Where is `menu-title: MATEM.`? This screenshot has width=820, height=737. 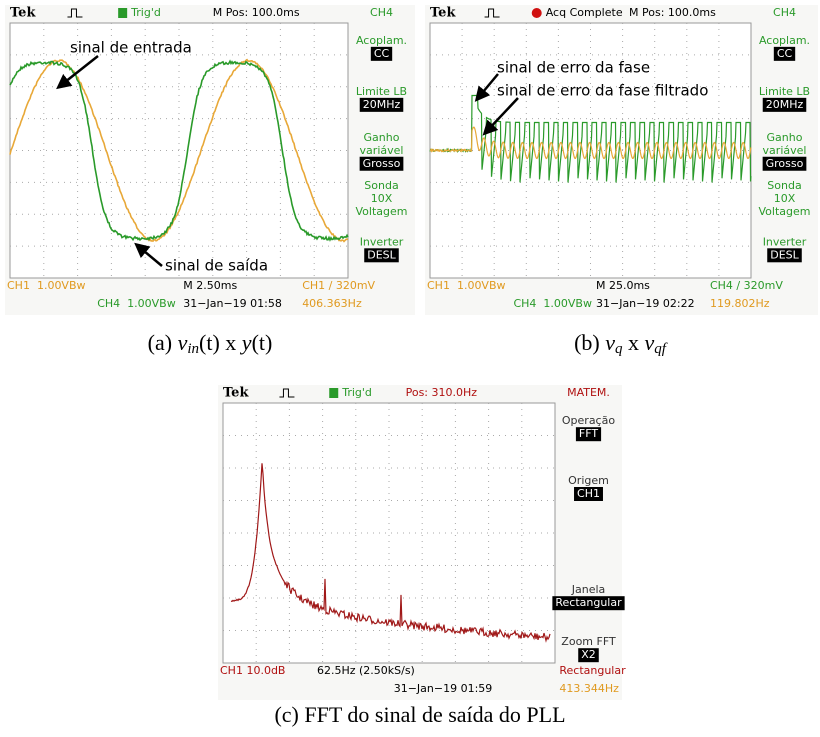
menu-title: MATEM. is located at coordinates (588, 392).